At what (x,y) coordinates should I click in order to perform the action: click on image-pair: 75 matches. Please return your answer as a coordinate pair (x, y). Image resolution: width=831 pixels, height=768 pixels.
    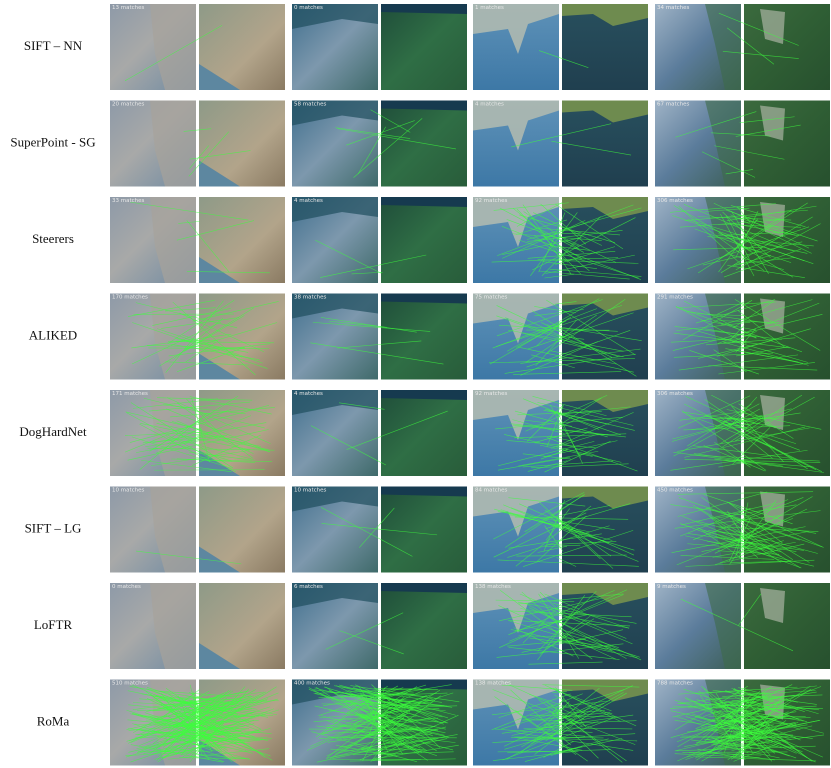
    Looking at the image, I should click on (560, 336).